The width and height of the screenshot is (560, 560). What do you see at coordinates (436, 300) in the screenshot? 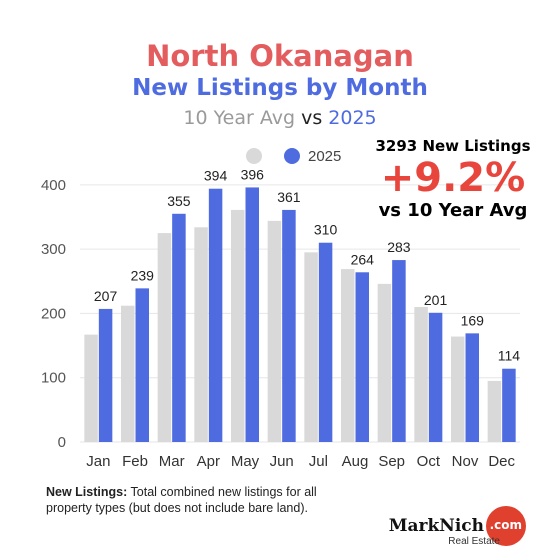
I see `data-label: 201` at bounding box center [436, 300].